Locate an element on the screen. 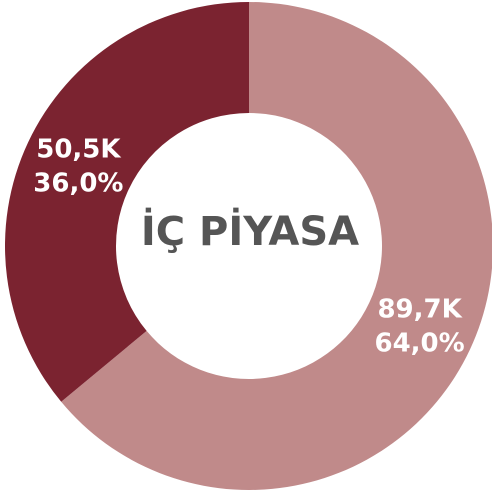 The height and width of the screenshot is (496, 492). chart-title: İÇ PİYASA is located at coordinates (250, 231).